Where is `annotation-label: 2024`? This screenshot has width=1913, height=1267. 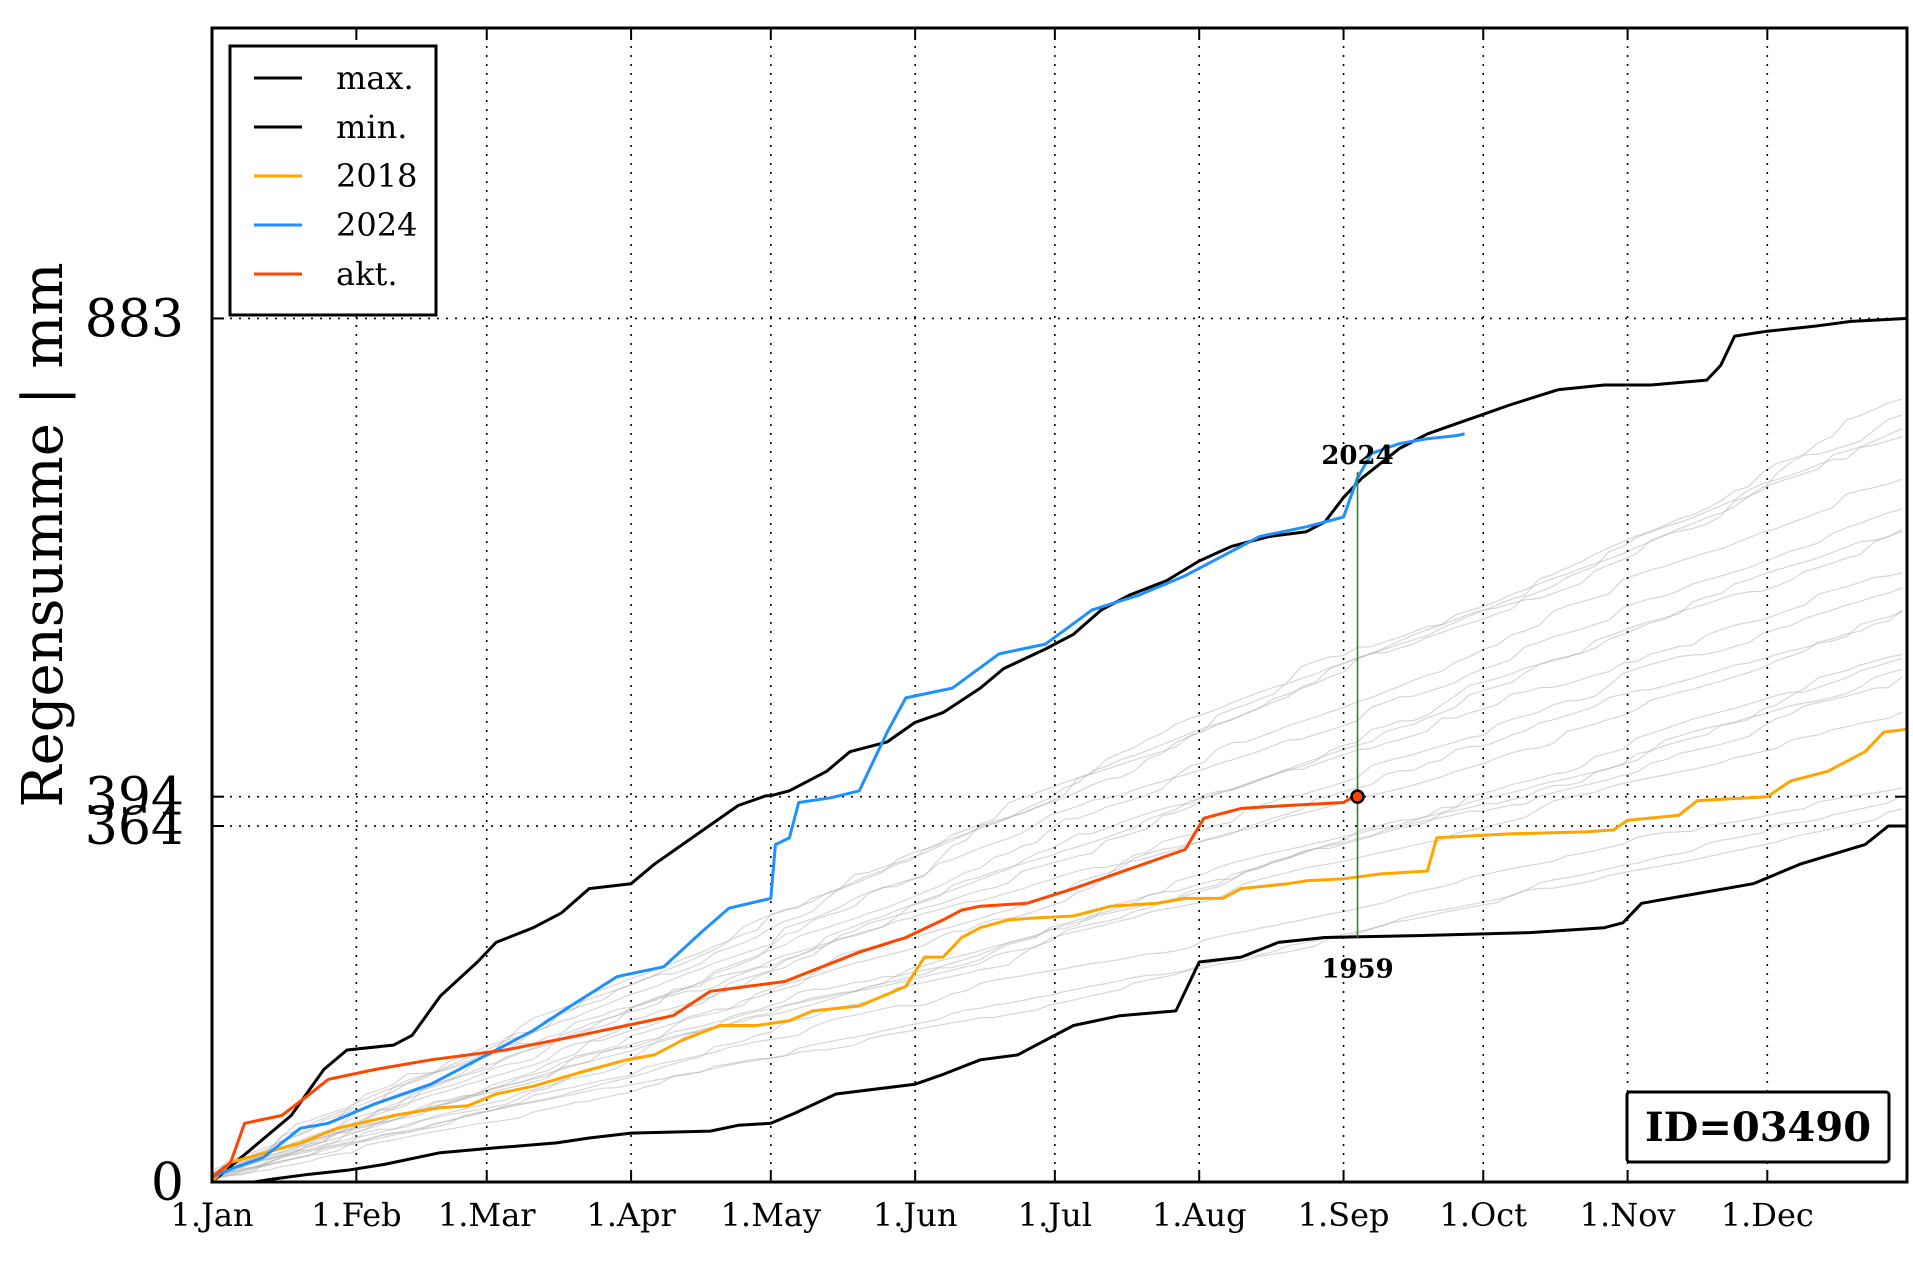
annotation-label: 2024 is located at coordinates (1357, 456).